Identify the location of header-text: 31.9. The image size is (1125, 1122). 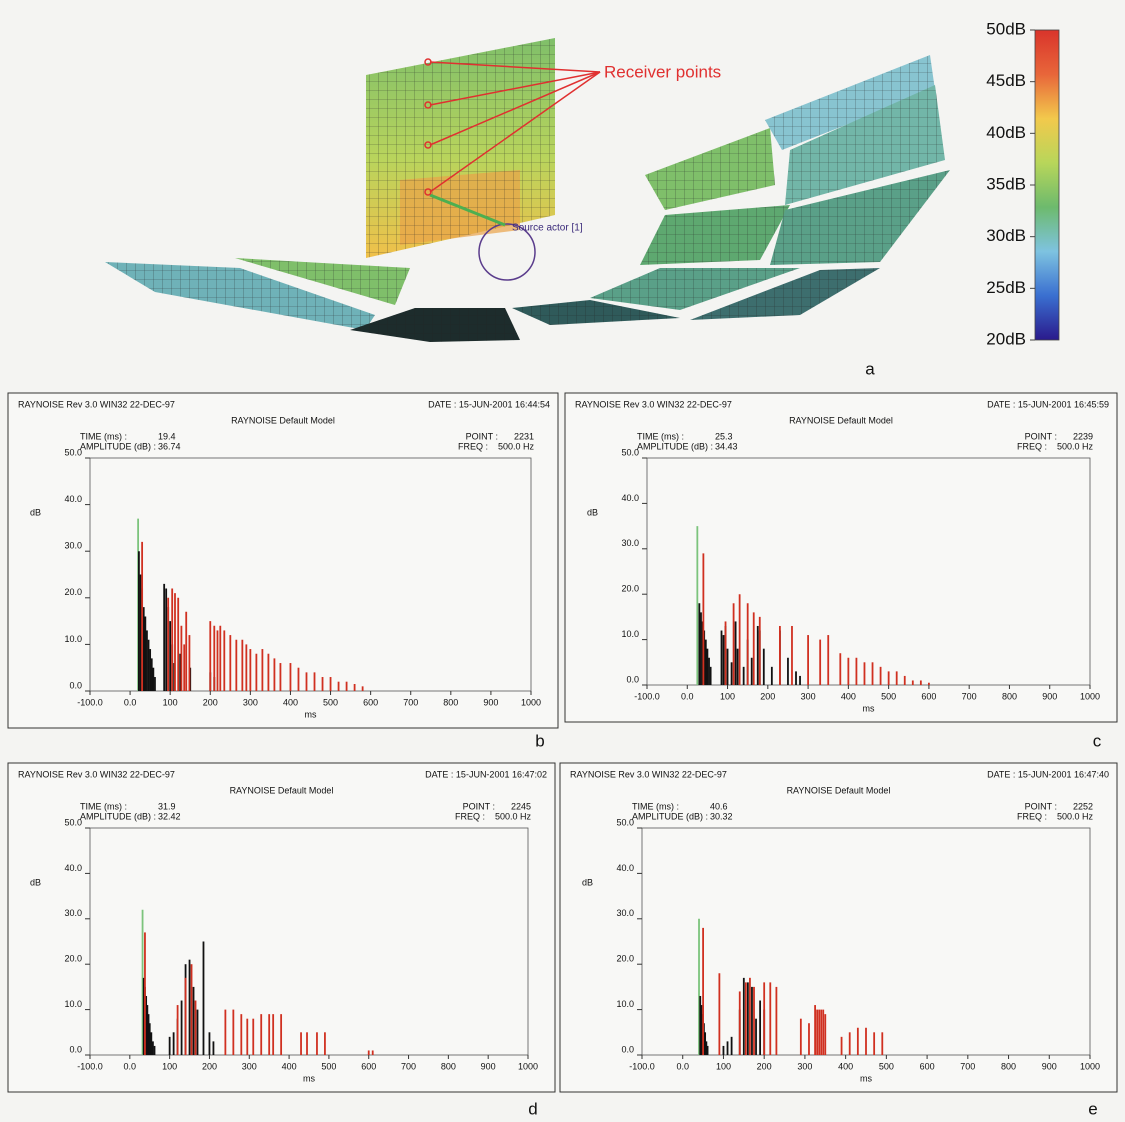
(167, 806).